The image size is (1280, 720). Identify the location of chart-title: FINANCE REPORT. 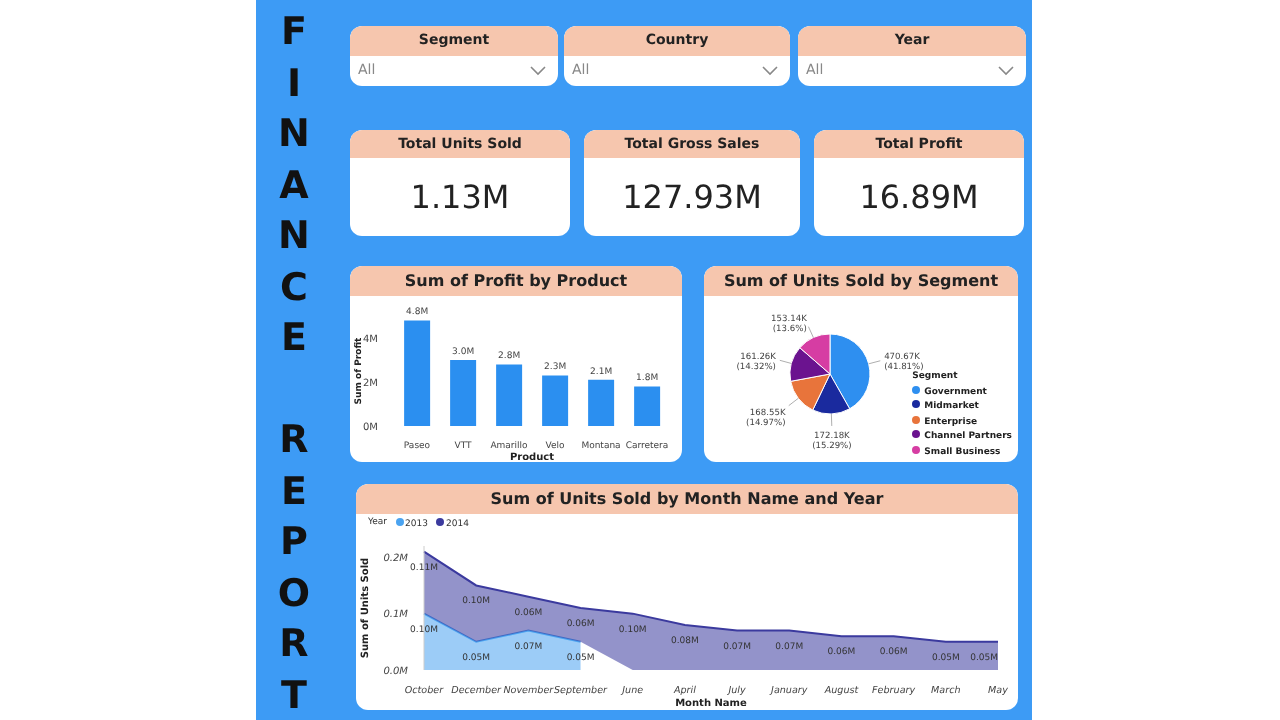
(294, 363).